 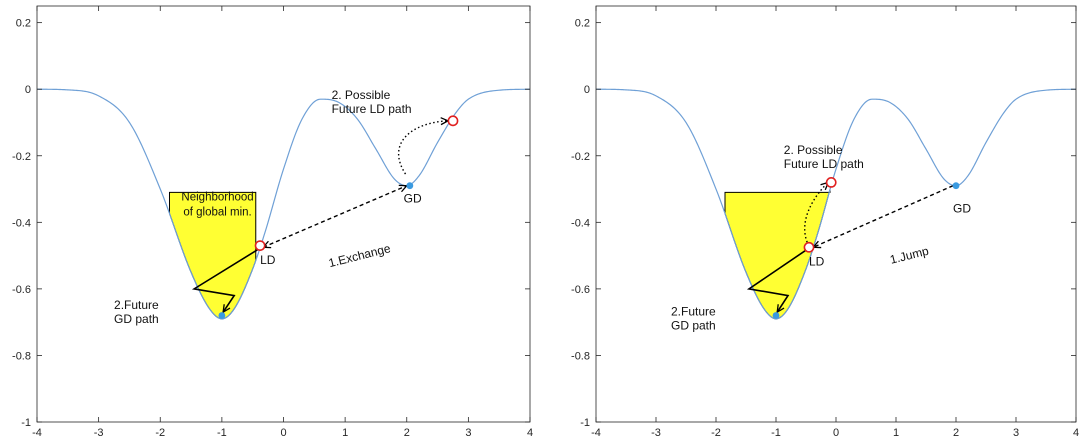 What do you see at coordinates (217, 198) in the screenshot?
I see `region-label: Neighborhood` at bounding box center [217, 198].